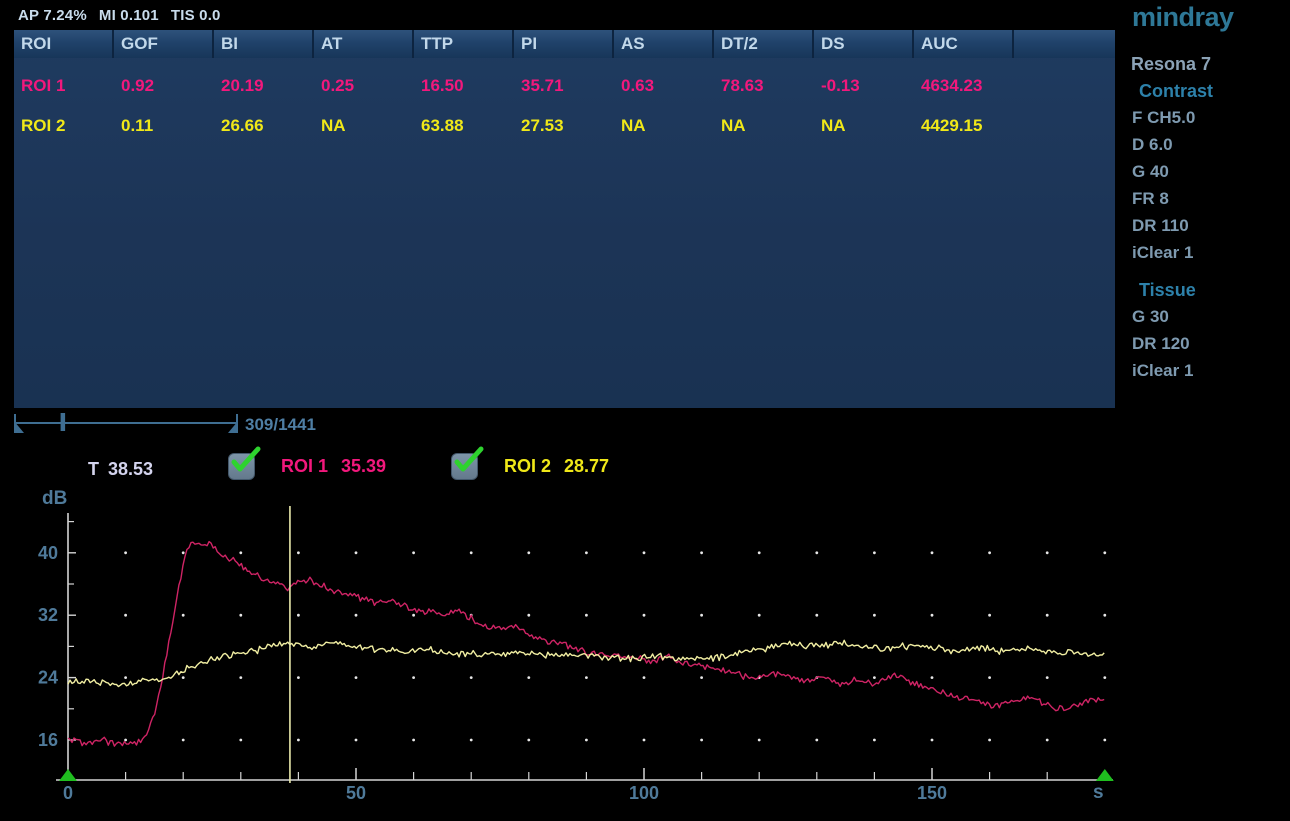  I want to click on table-cell: ROI 2, so click(43, 125).